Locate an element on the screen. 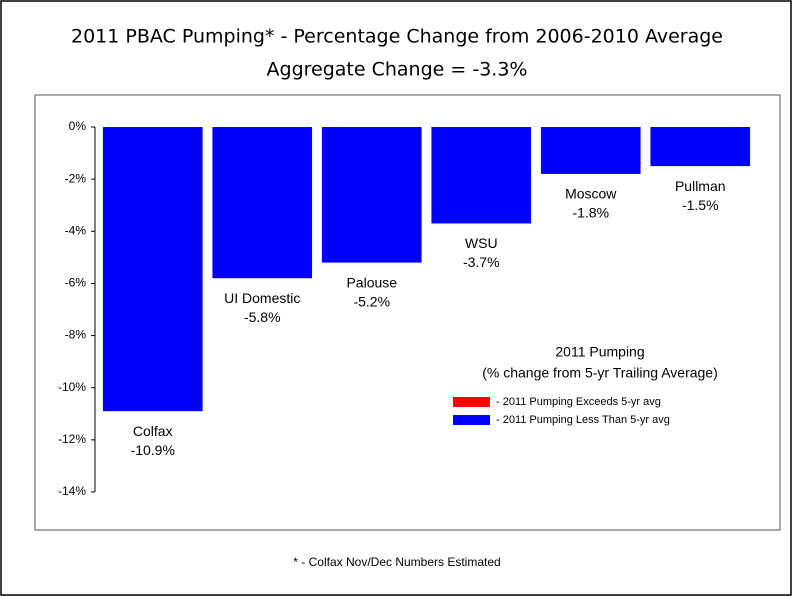 Image resolution: width=793 pixels, height=597 pixels. y-tick-label: -6% is located at coordinates (76, 283).